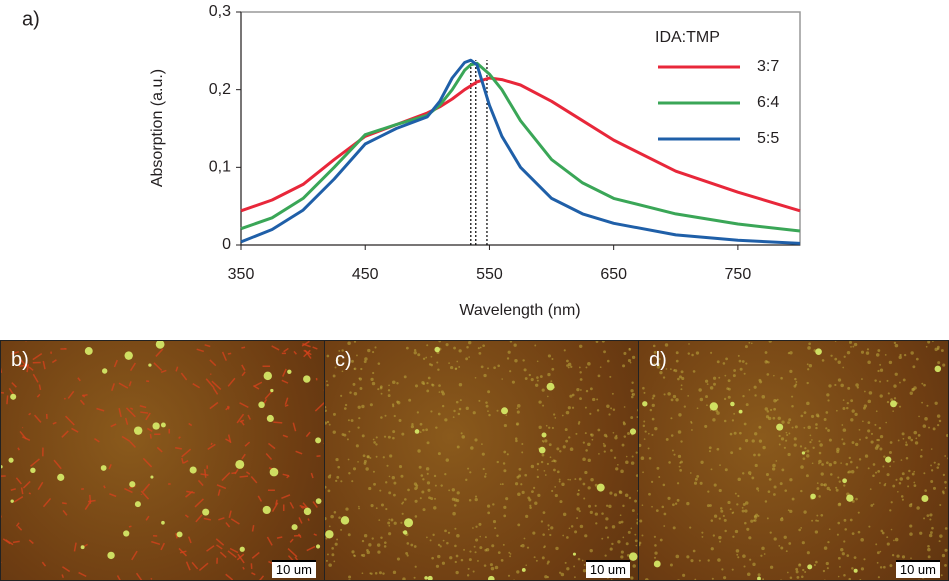 Image resolution: width=949 pixels, height=581 pixels. Describe the element at coordinates (220, 11) in the screenshot. I see `y-tick-label: 0,3` at that location.